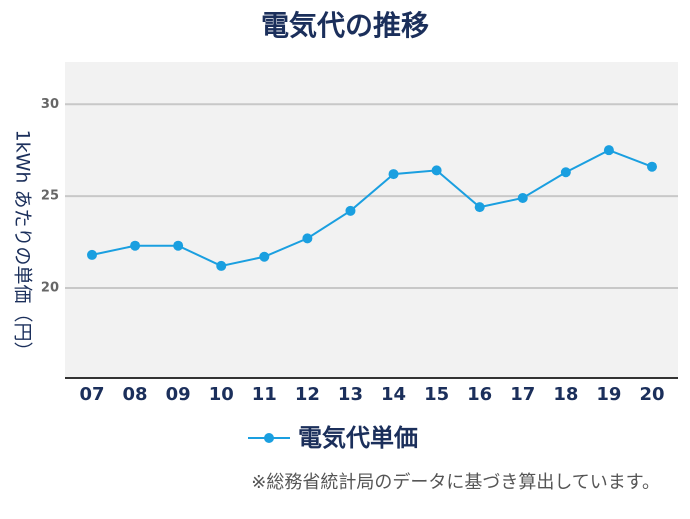 This screenshot has width=690, height=519. What do you see at coordinates (178, 394) in the screenshot?
I see `x-tick-label: 09` at bounding box center [178, 394].